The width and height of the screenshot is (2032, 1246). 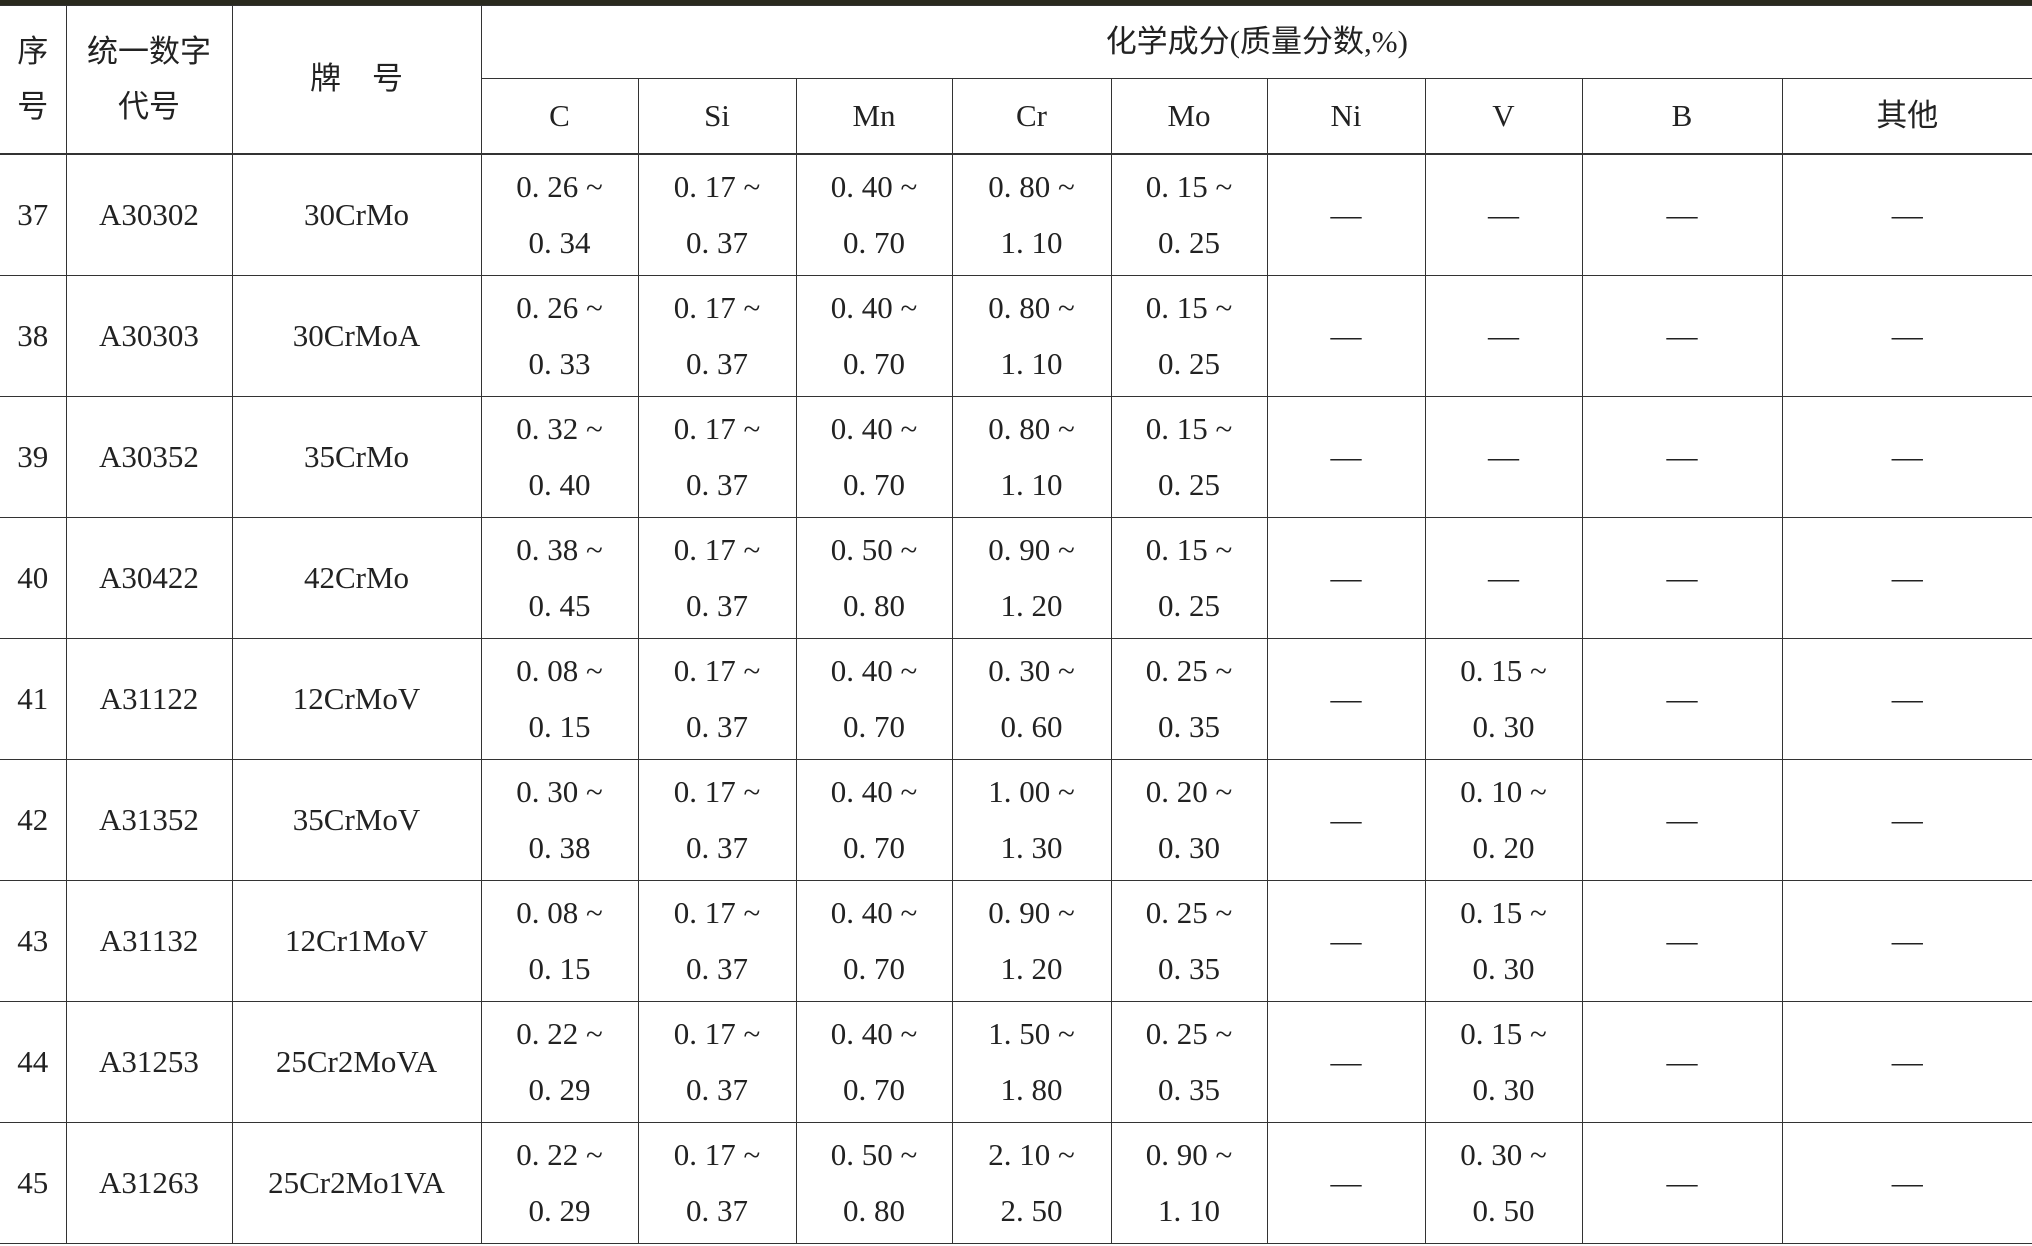 What do you see at coordinates (559, 820) in the screenshot?
I see `element-value-cell: 0. 30 ~ 0. 38` at bounding box center [559, 820].